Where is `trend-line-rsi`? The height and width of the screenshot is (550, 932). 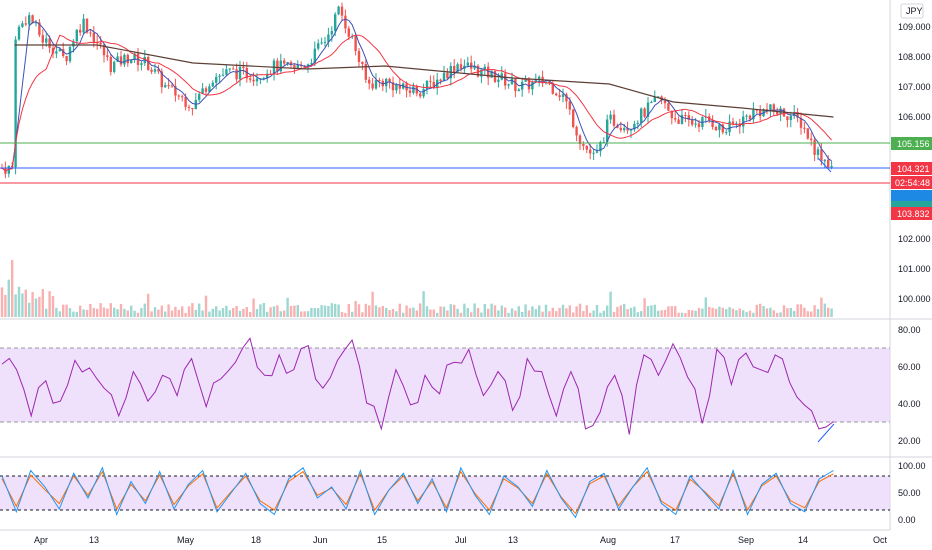 trend-line-rsi is located at coordinates (826, 433).